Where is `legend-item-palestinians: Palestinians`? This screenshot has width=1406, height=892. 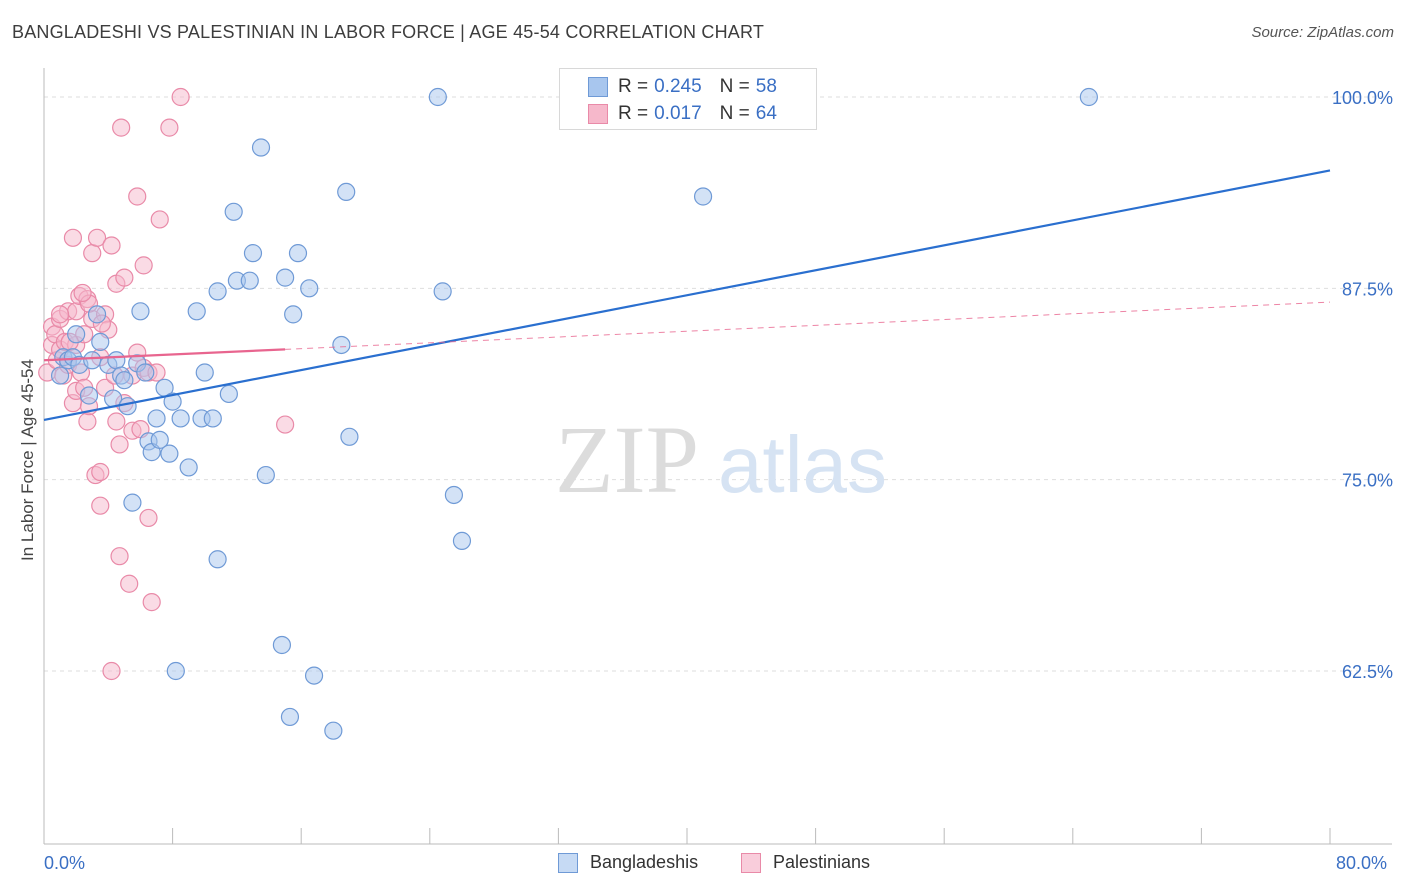 legend-item-palestinians: Palestinians is located at coordinates (805, 862).